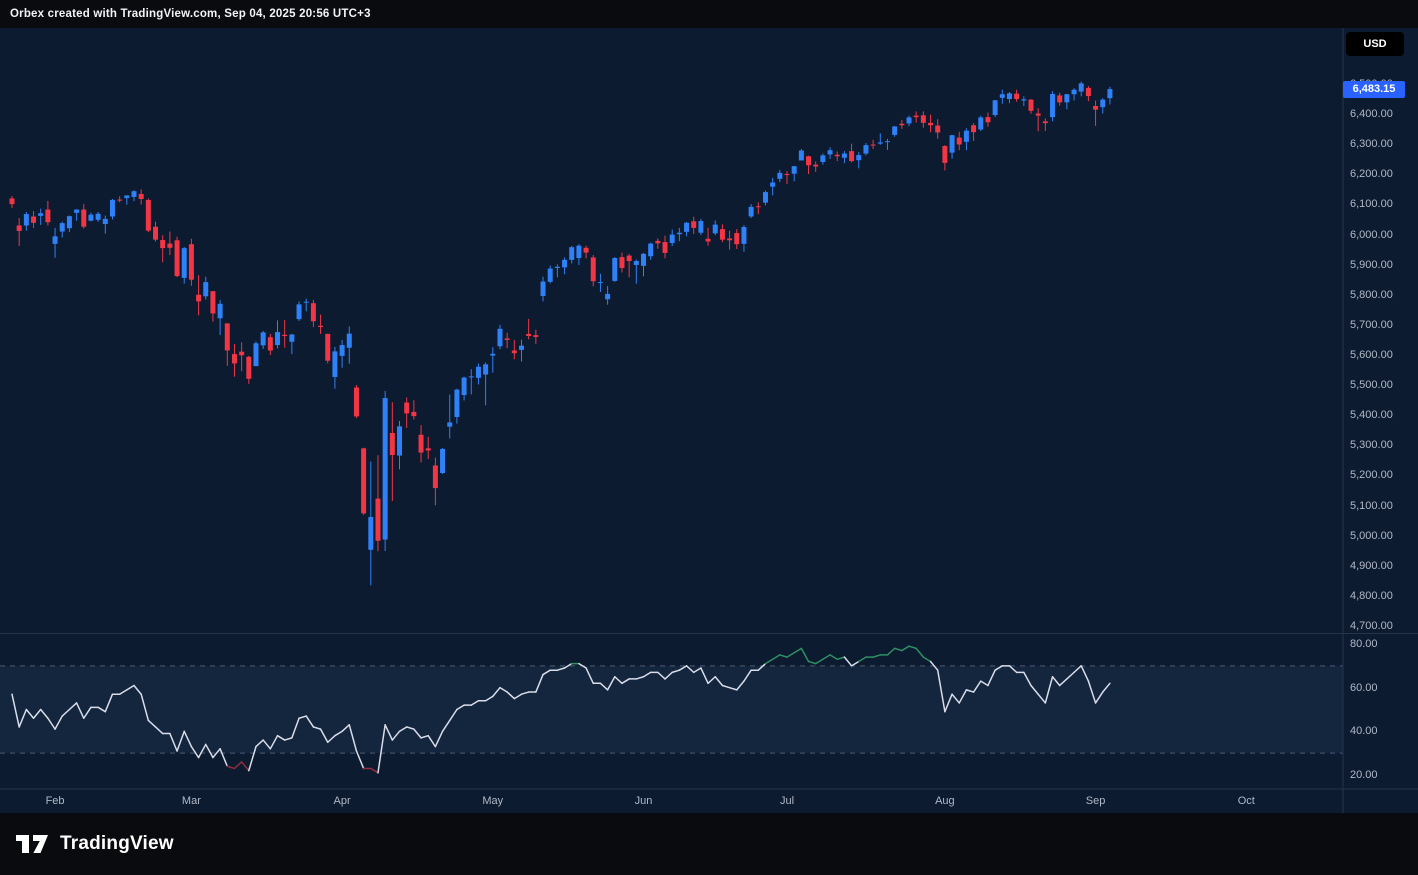 This screenshot has height=875, width=1418. What do you see at coordinates (1371, 475) in the screenshot?
I see `price-tick-label: 5,200.00` at bounding box center [1371, 475].